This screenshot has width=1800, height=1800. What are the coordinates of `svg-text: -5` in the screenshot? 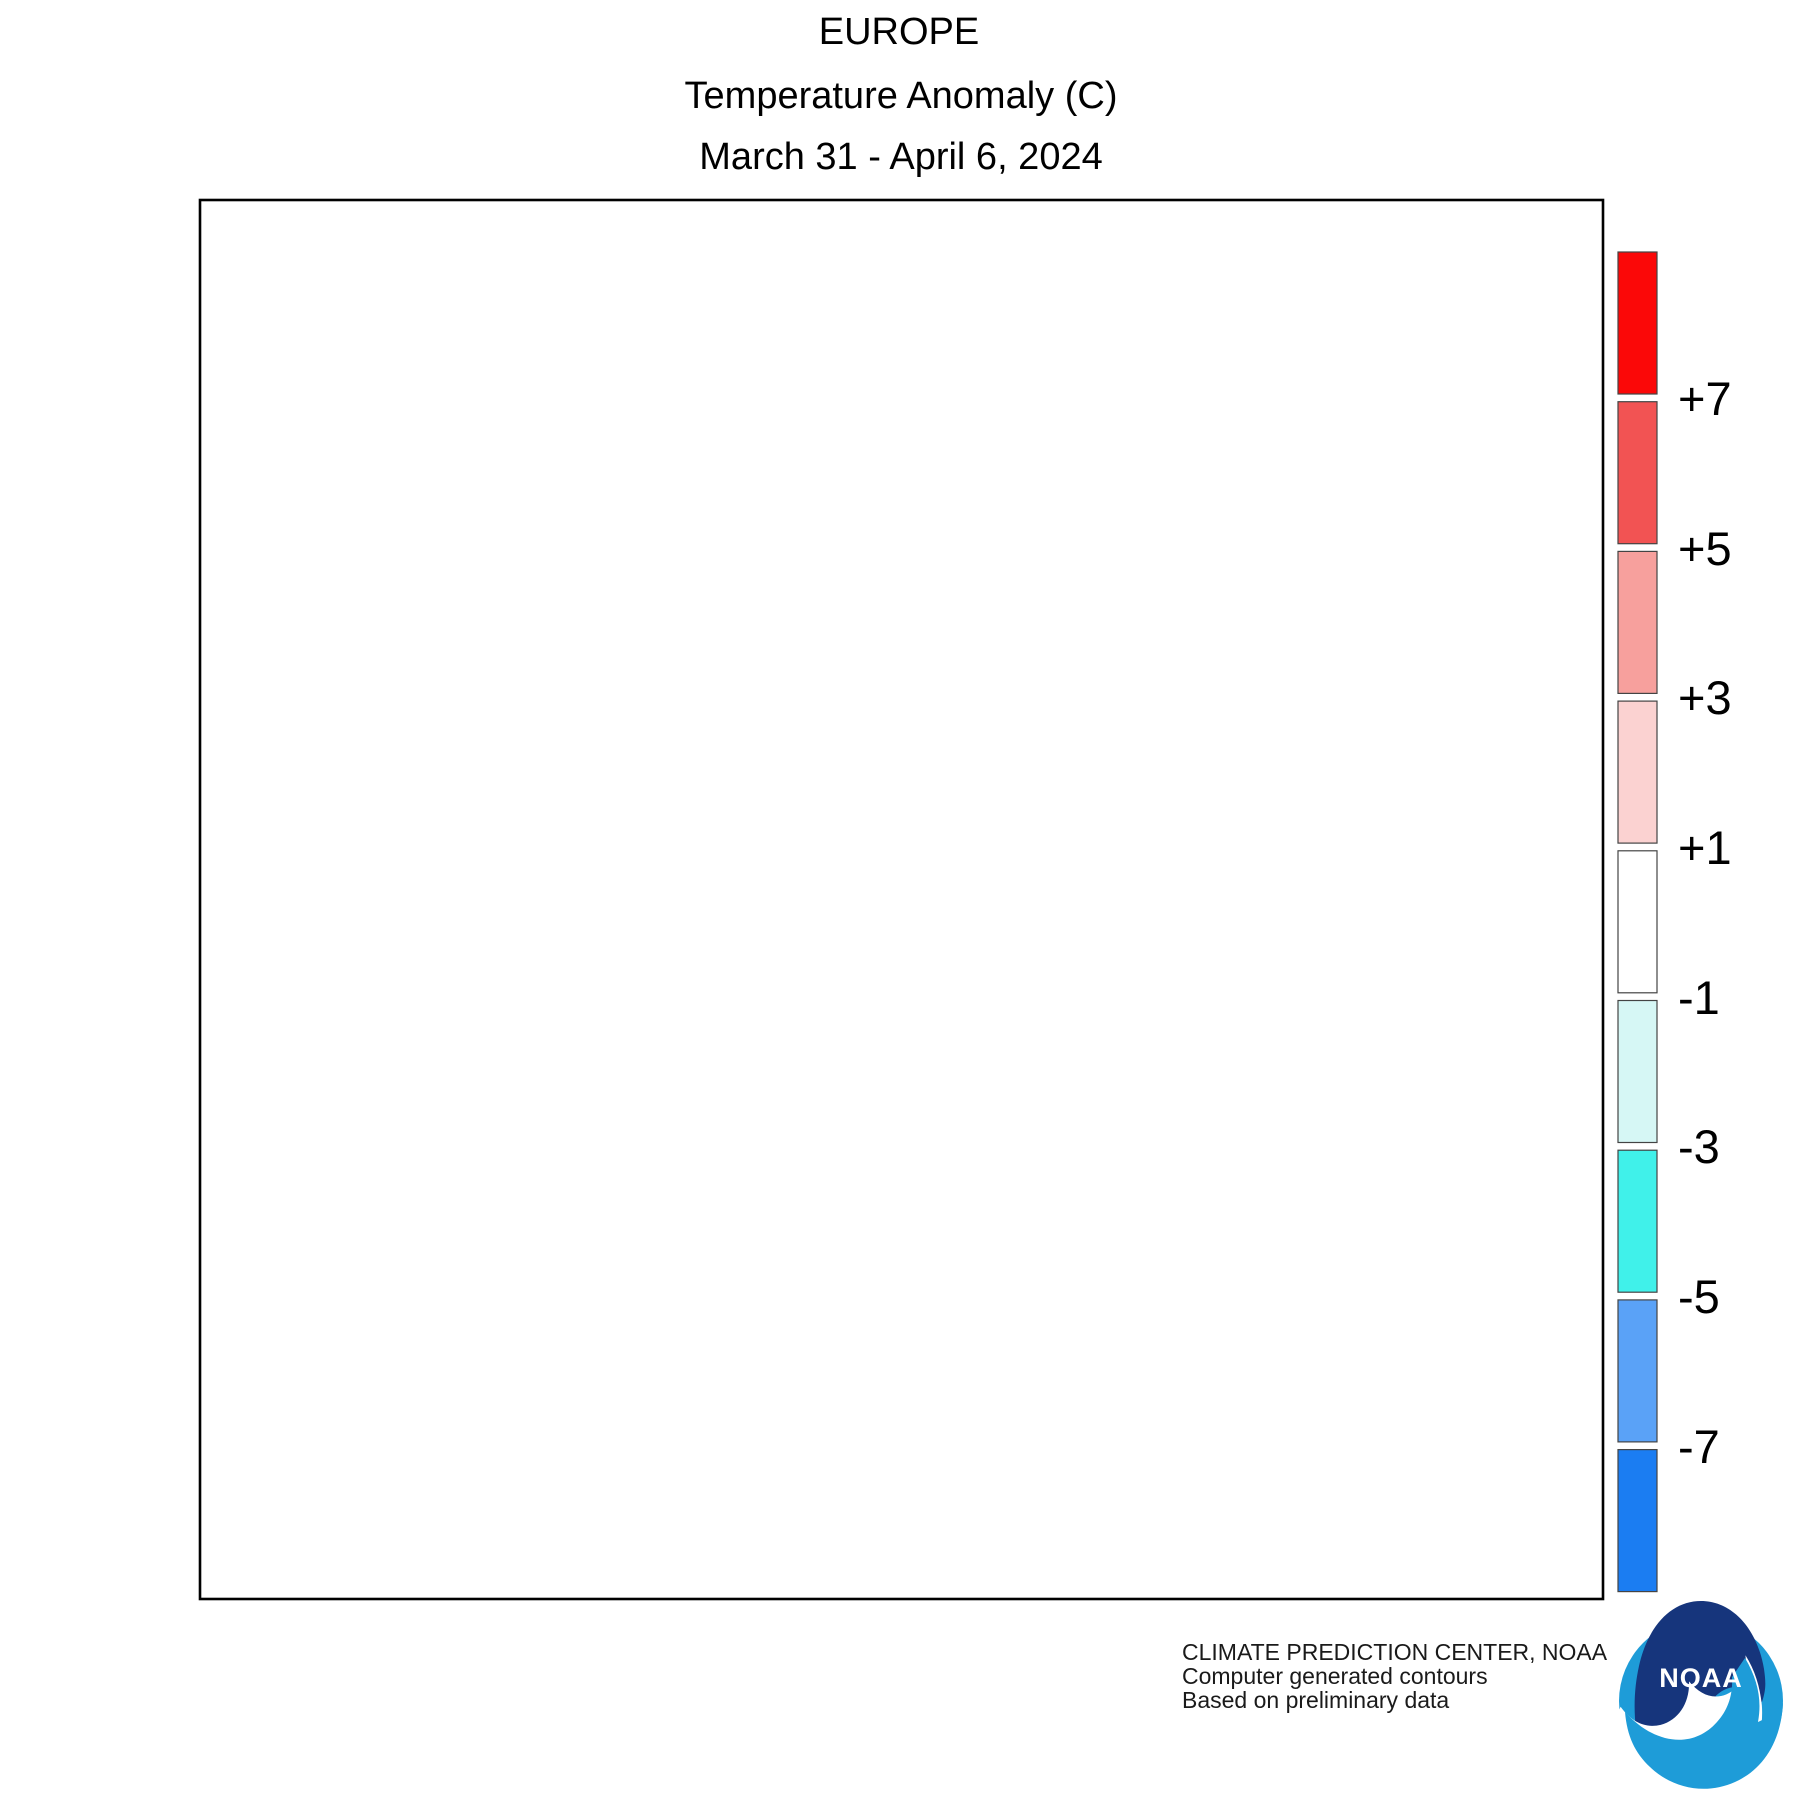 It's located at (1699, 1296).